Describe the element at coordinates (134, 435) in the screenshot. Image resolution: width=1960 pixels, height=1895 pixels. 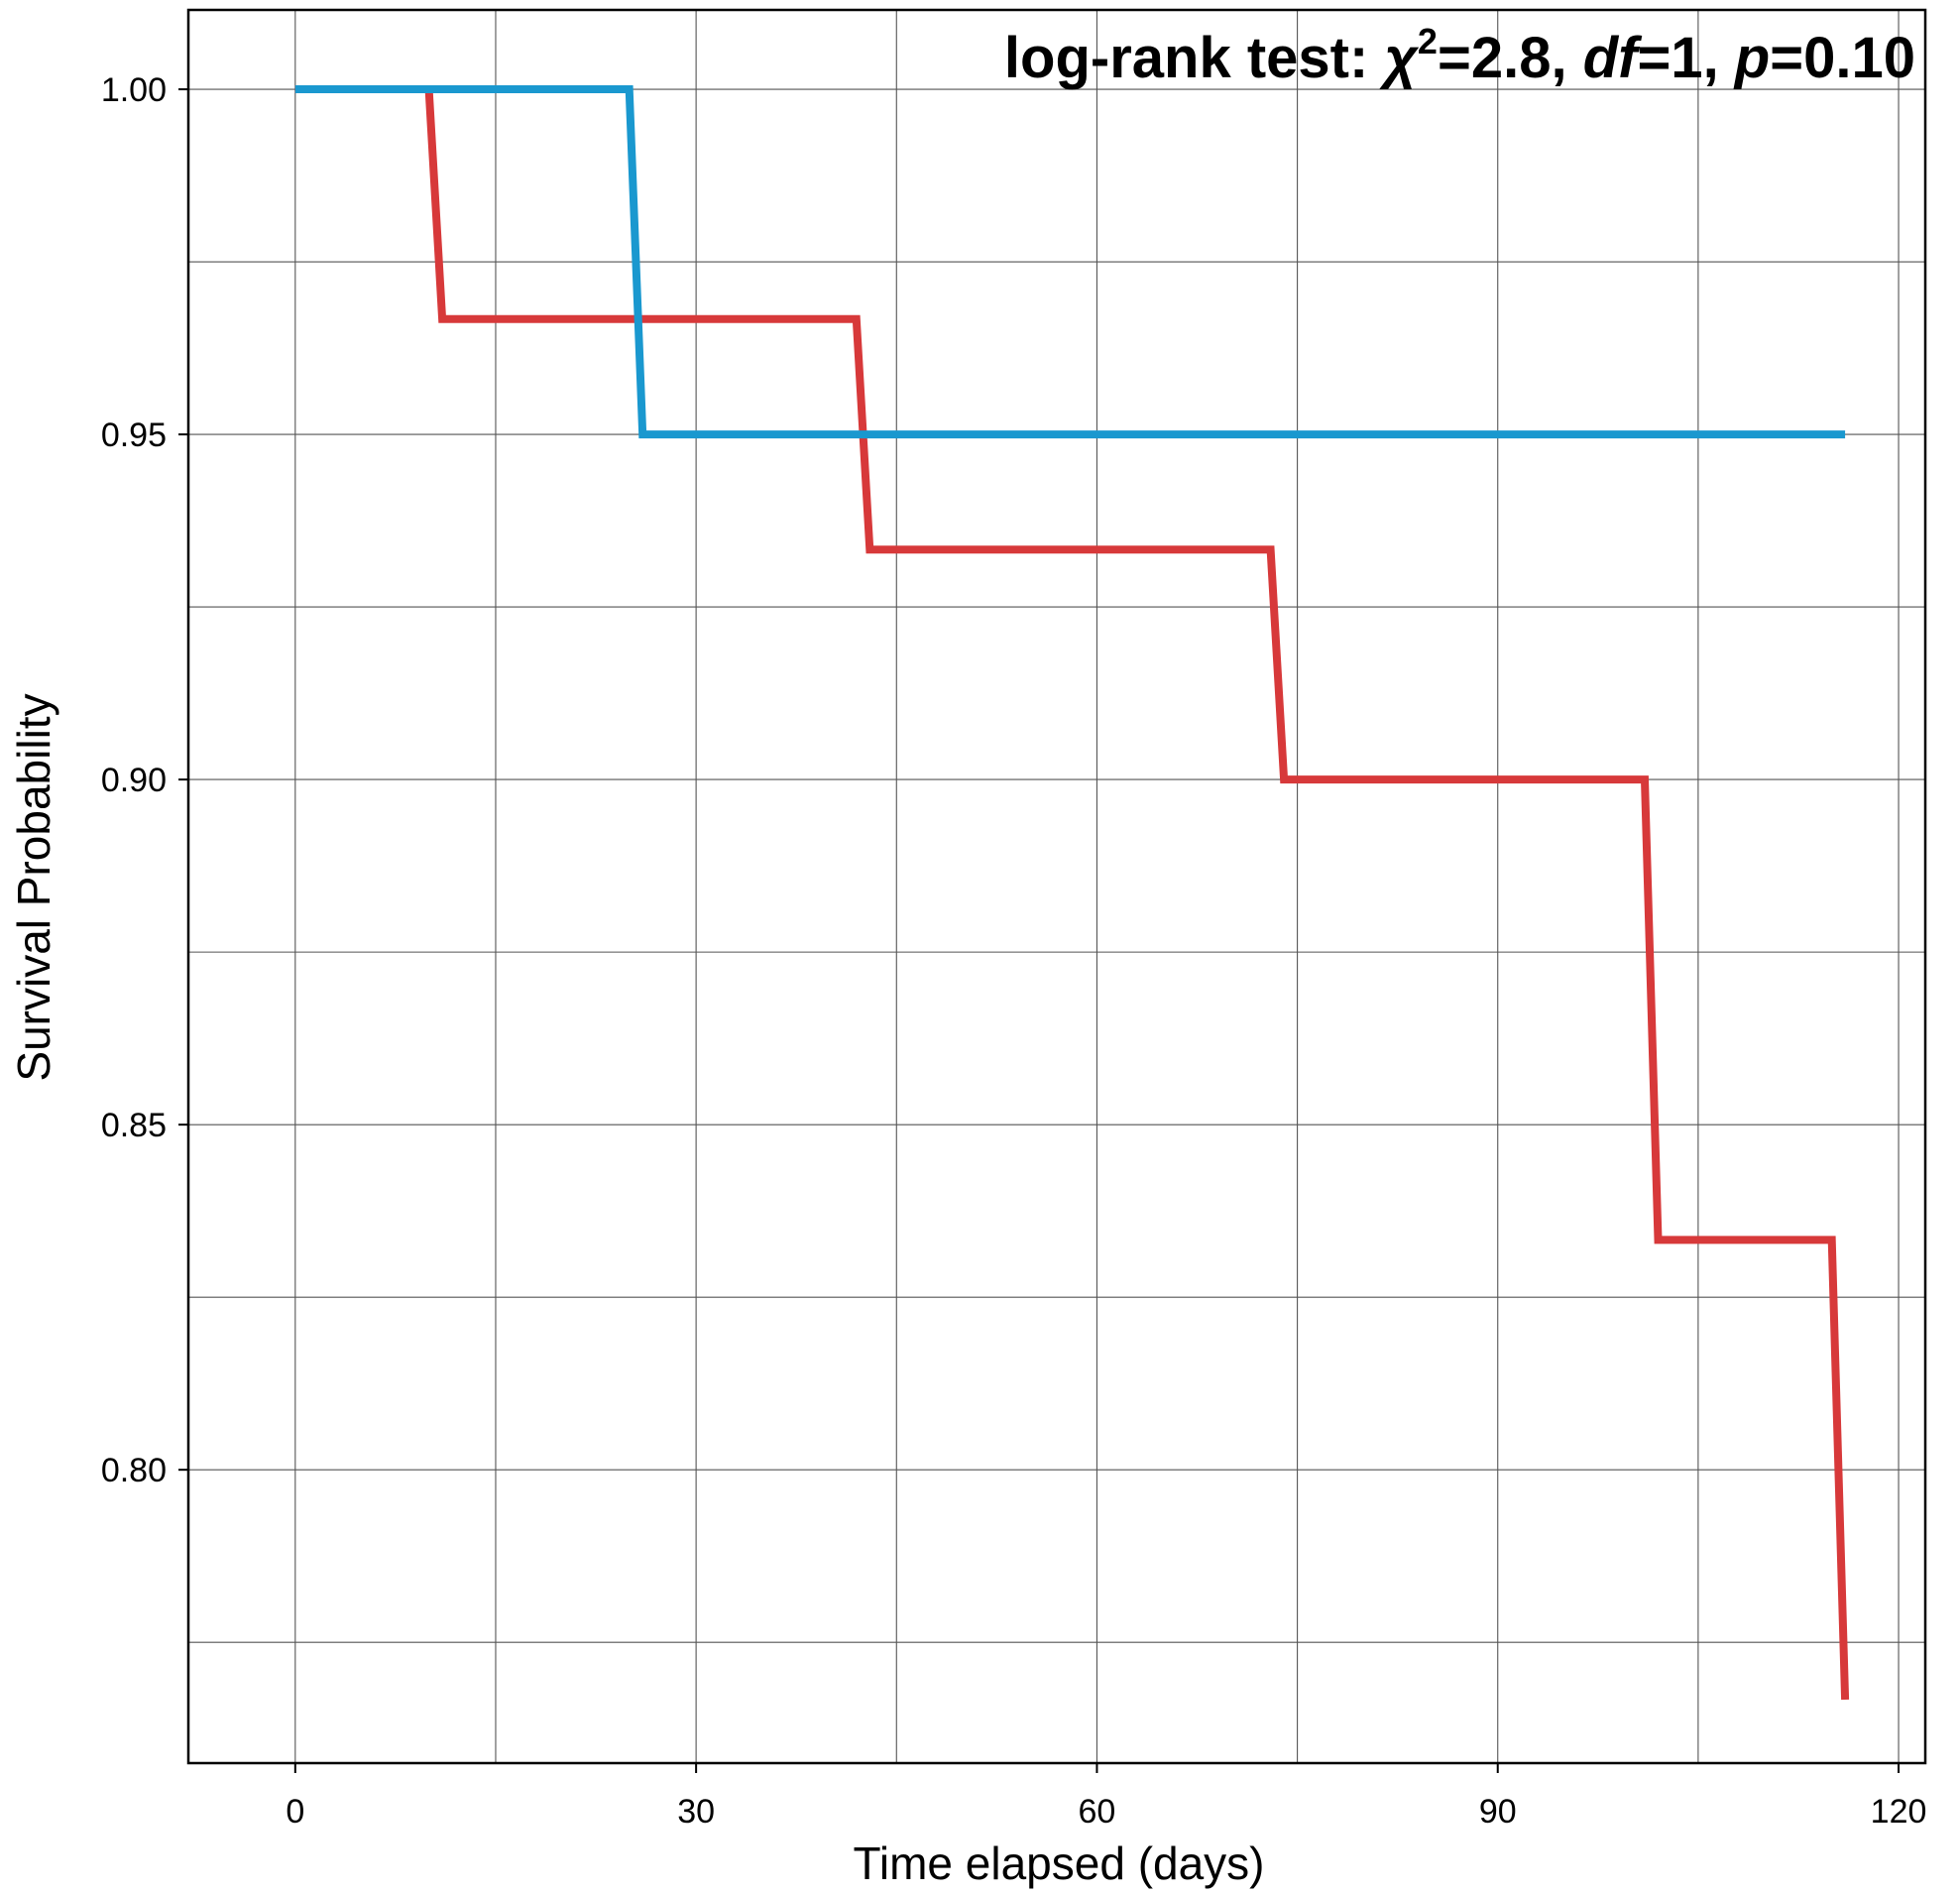
I see `y-tick-label: 0.95` at that location.